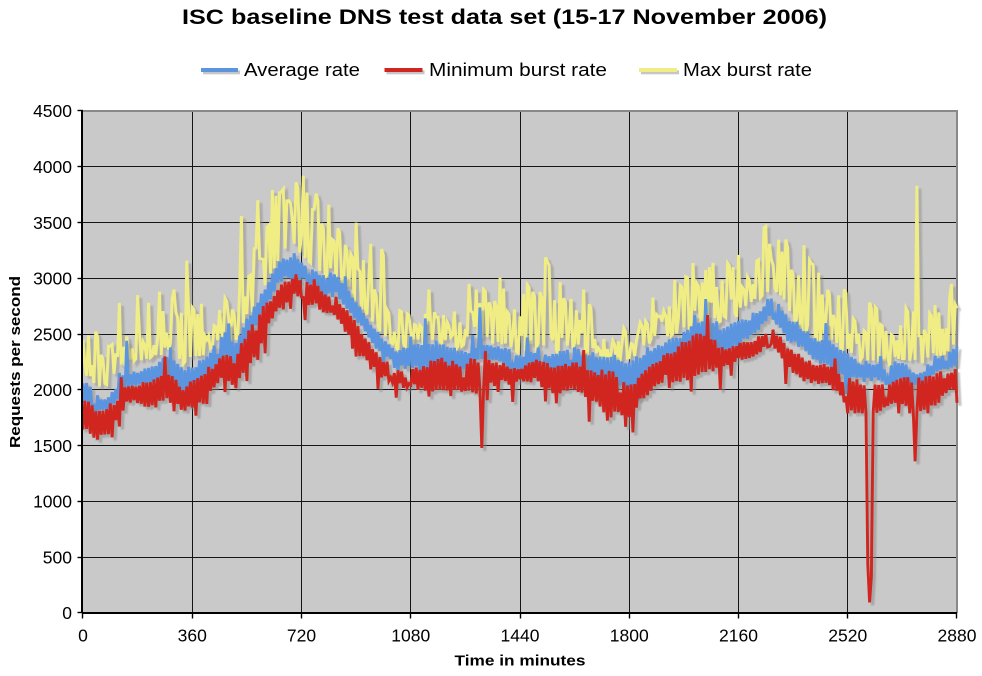 The image size is (982, 676). What do you see at coordinates (957, 636) in the screenshot?
I see `svg-text: 2880` at bounding box center [957, 636].